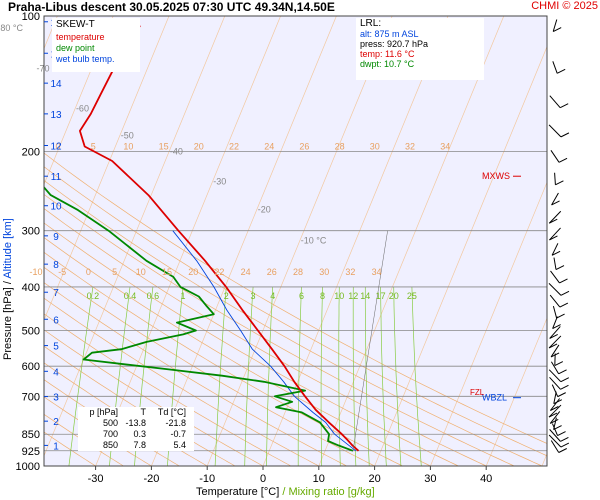 The height and width of the screenshot is (500, 600). What do you see at coordinates (31, 332) in the screenshot?
I see `pressure-tick-label: 500` at bounding box center [31, 332].